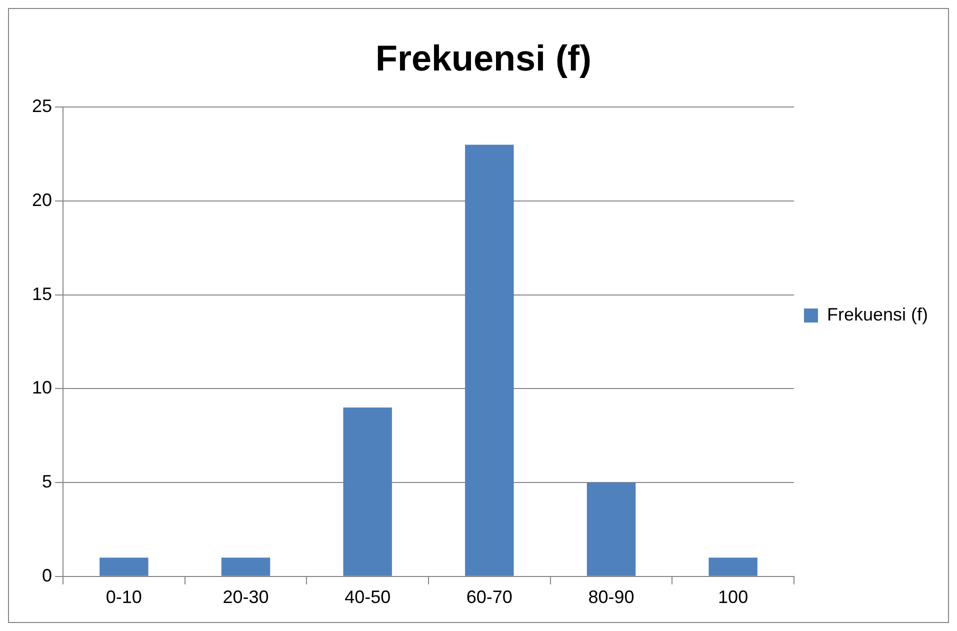 The width and height of the screenshot is (957, 631). What do you see at coordinates (483, 58) in the screenshot?
I see `chart-title: Frekuensi (f)` at bounding box center [483, 58].